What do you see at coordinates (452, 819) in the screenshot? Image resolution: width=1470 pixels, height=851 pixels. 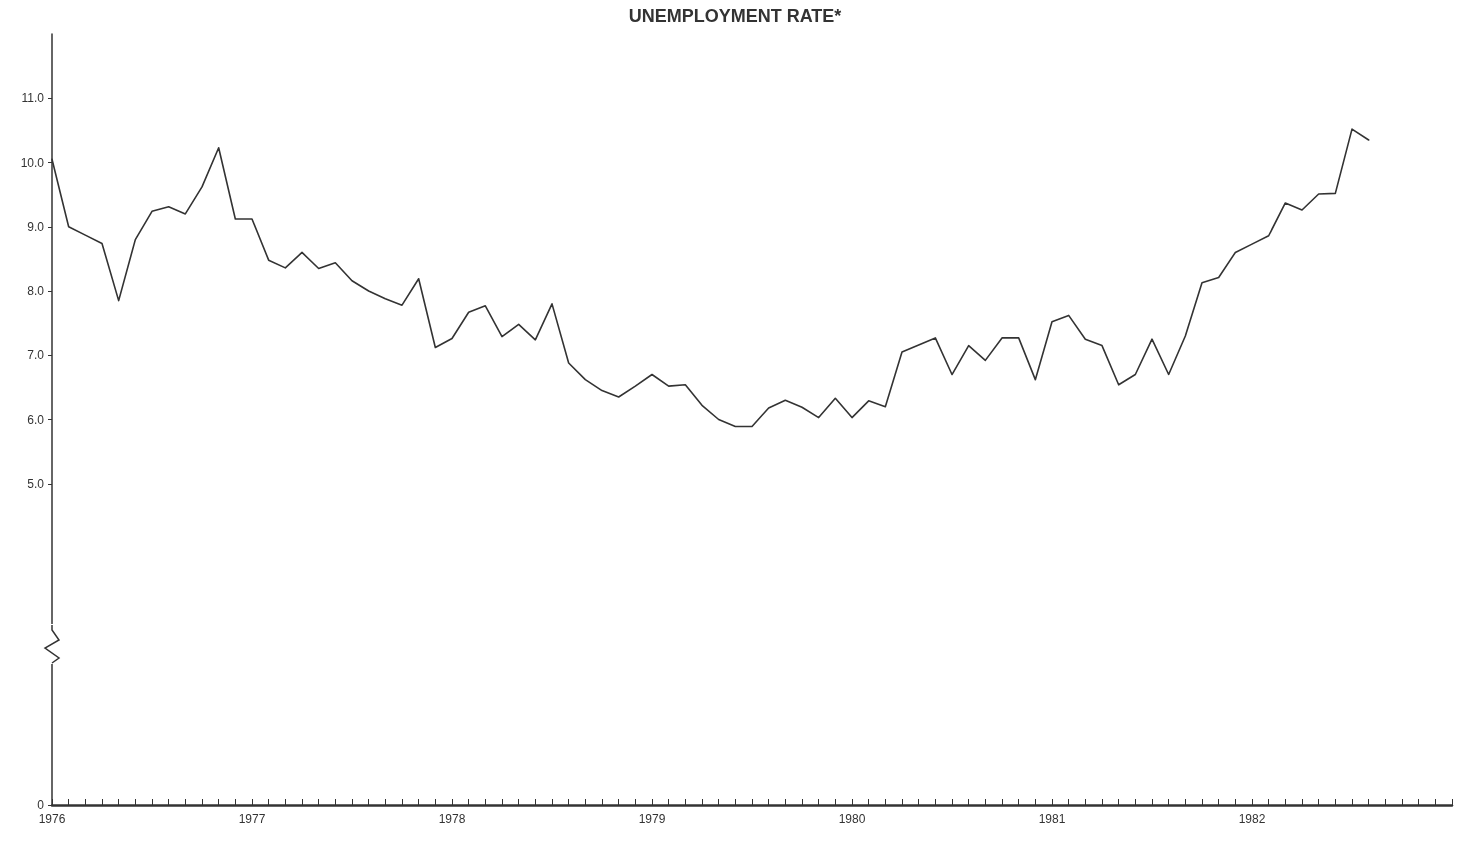 I see `x-tick-label: 1978` at bounding box center [452, 819].